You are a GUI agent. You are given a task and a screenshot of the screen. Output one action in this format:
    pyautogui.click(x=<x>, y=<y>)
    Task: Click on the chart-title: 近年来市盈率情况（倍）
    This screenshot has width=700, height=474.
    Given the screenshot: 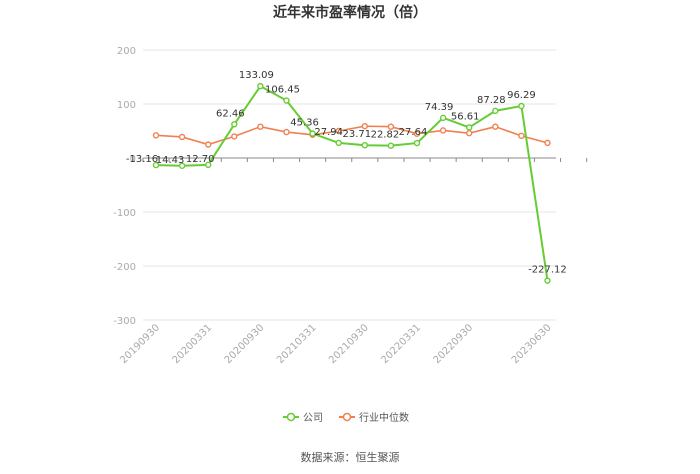 What is the action you would take?
    pyautogui.click(x=350, y=12)
    